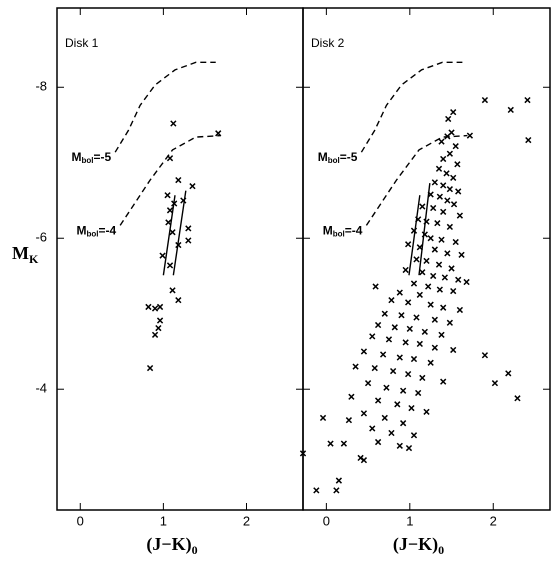 The image size is (560, 562). Describe the element at coordinates (107, 231) in the screenshot. I see `annotation-rest: =-4` at that location.